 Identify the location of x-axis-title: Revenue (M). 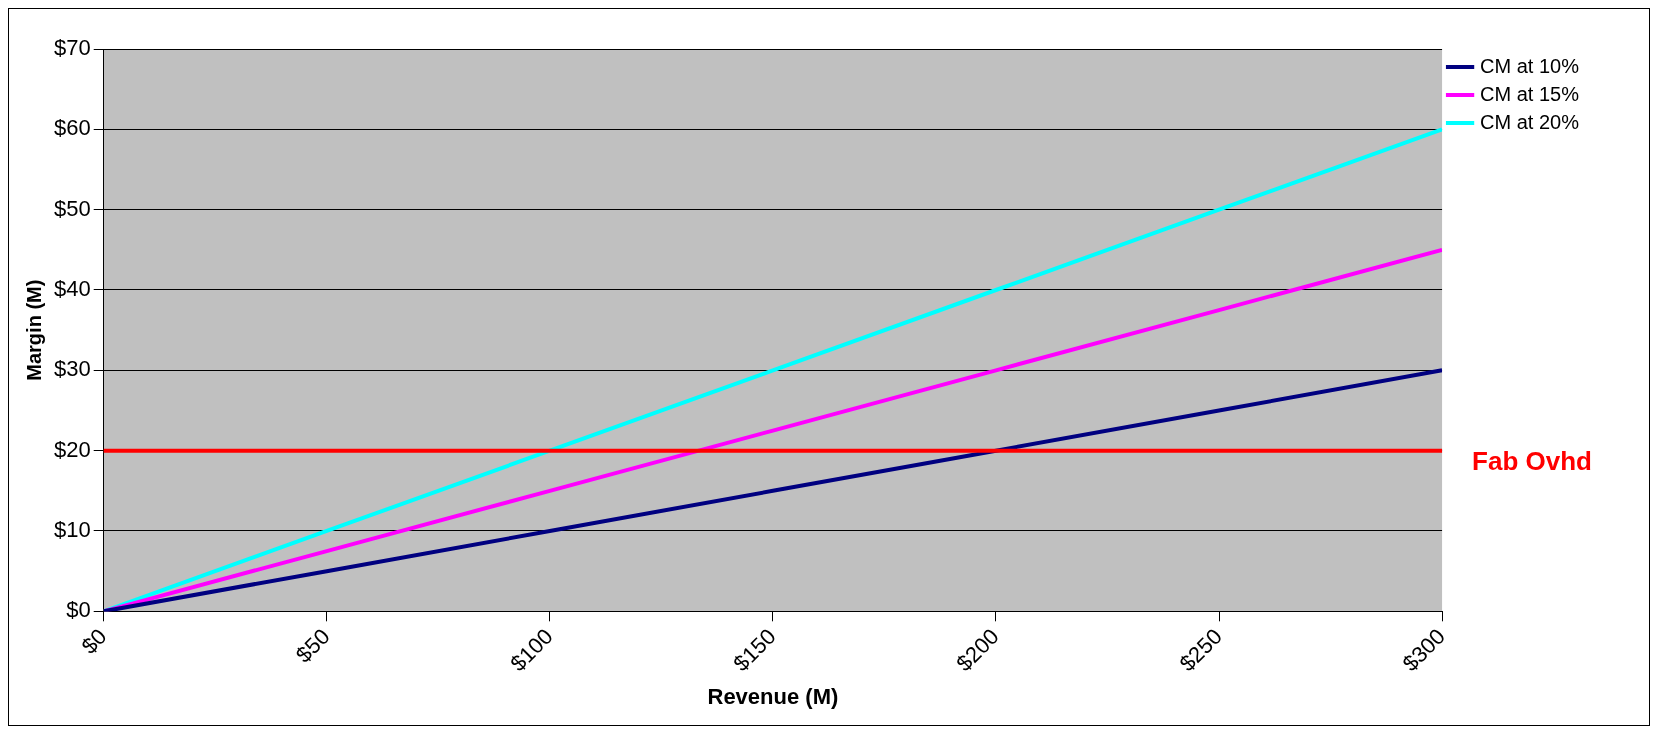
(773, 696).